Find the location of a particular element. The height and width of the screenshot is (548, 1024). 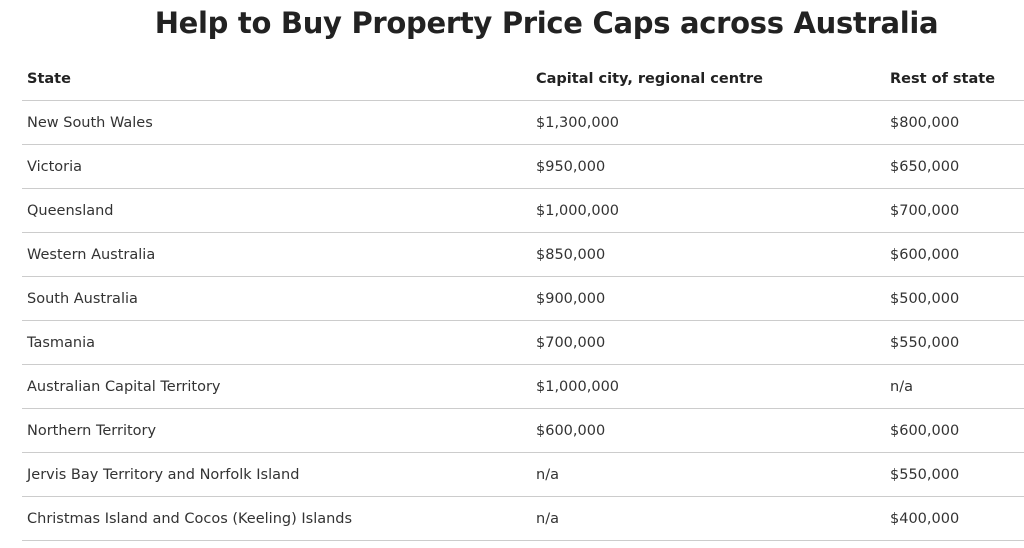

table-cell: $400,000 is located at coordinates (954, 518).